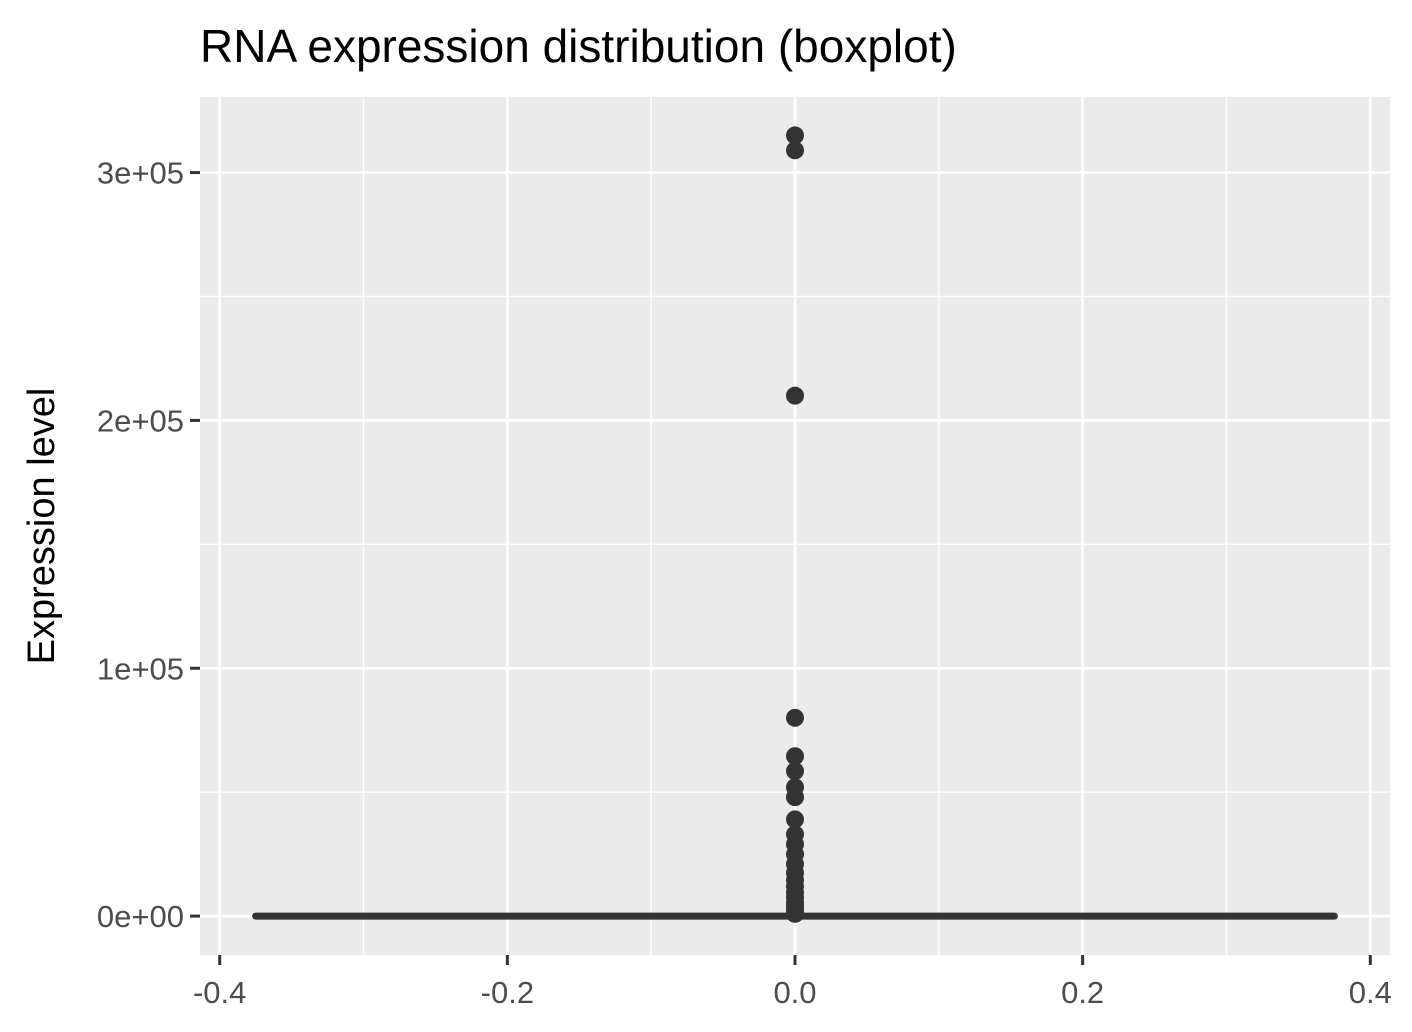 The height and width of the screenshot is (1032, 1412). Describe the element at coordinates (42, 526) in the screenshot. I see `y-axis-title: Expression level` at that location.